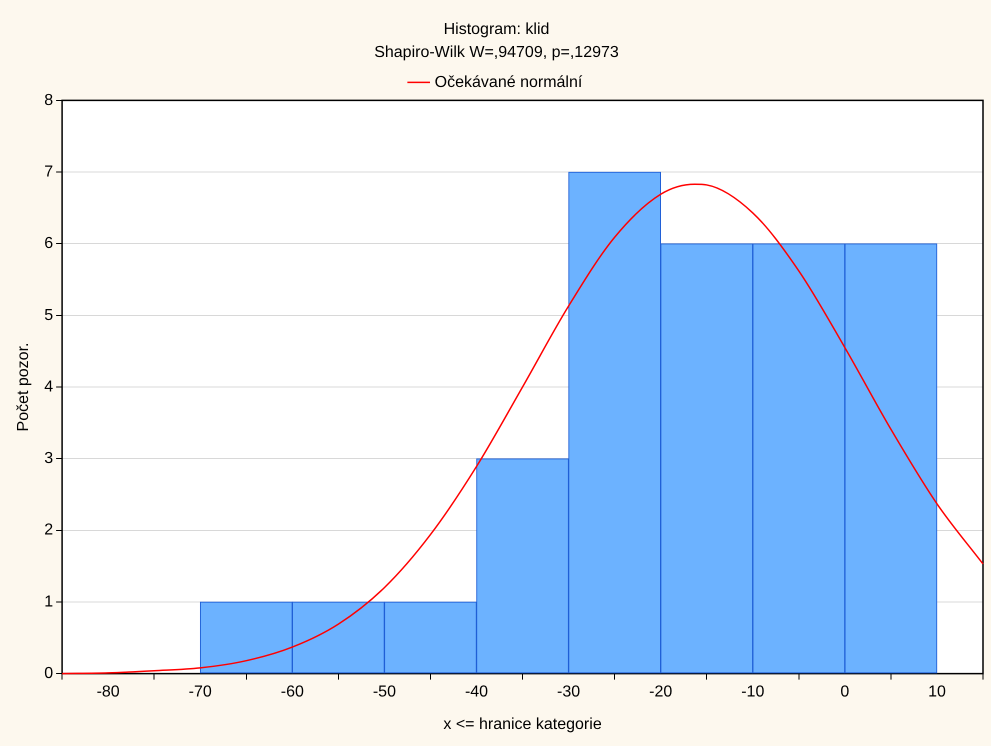 The height and width of the screenshot is (746, 991). I want to click on y-tick-label: 6, so click(49, 243).